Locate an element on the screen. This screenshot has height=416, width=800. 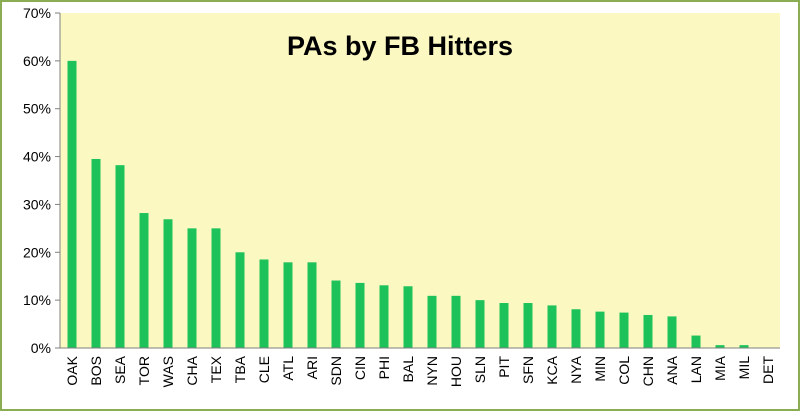
bar-oak is located at coordinates (72, 204).